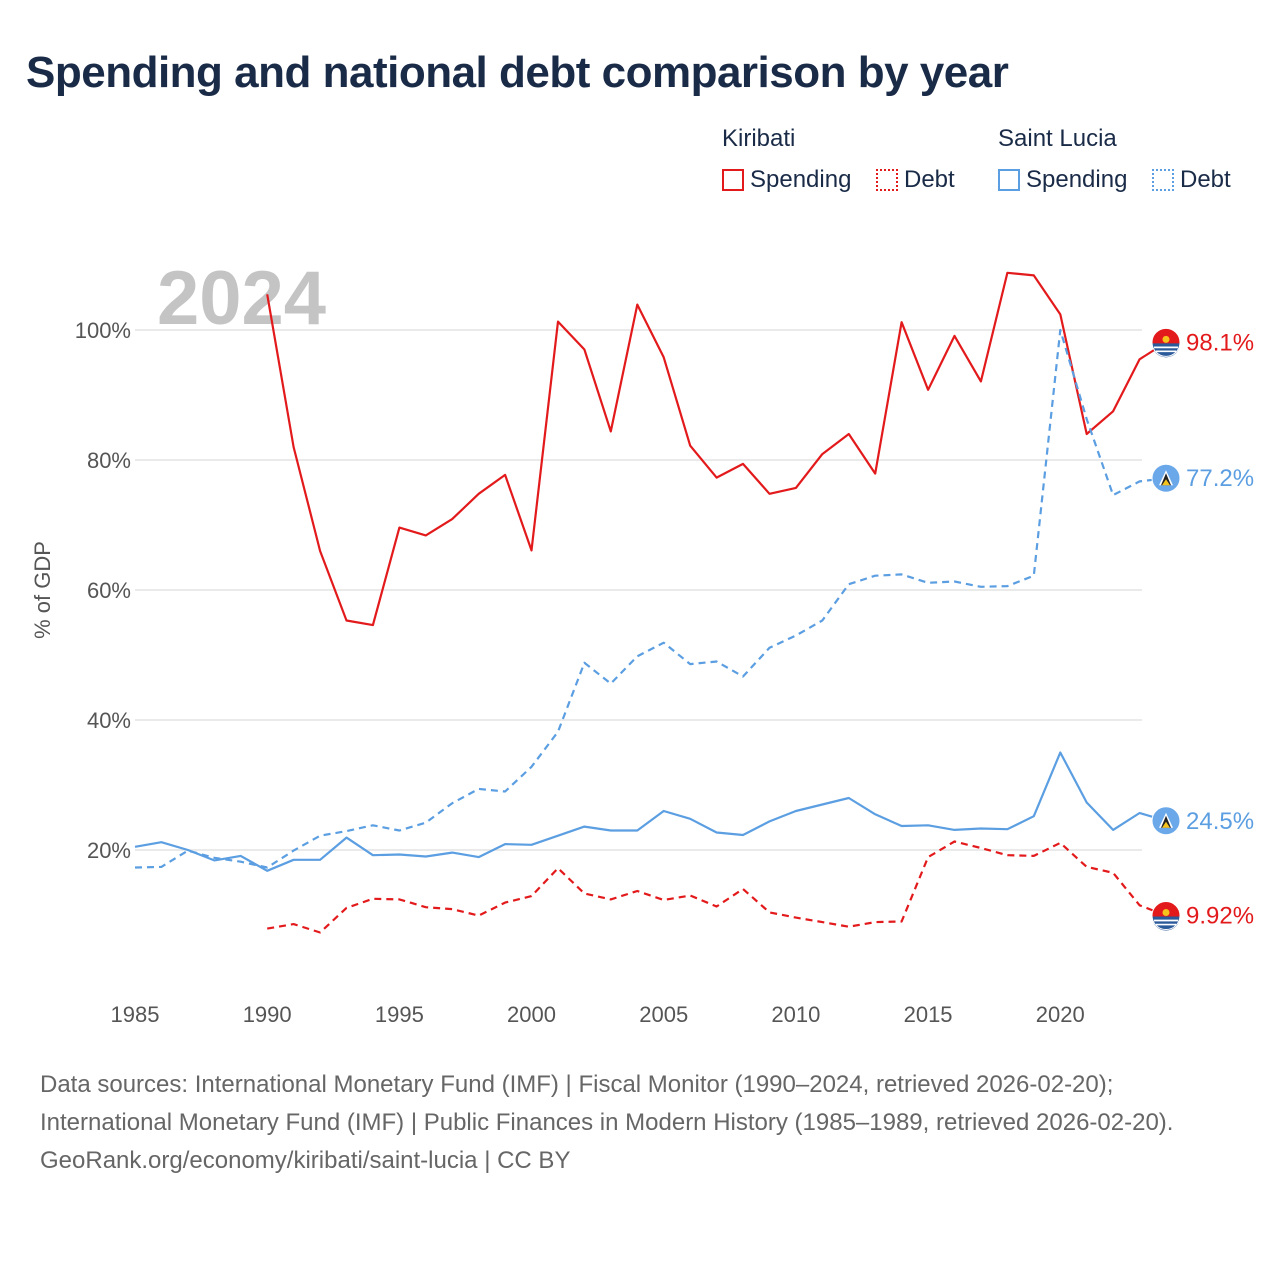 This screenshot has height=1280, width=1280. I want to click on series-line-kiribati-debt, so click(717, 887).